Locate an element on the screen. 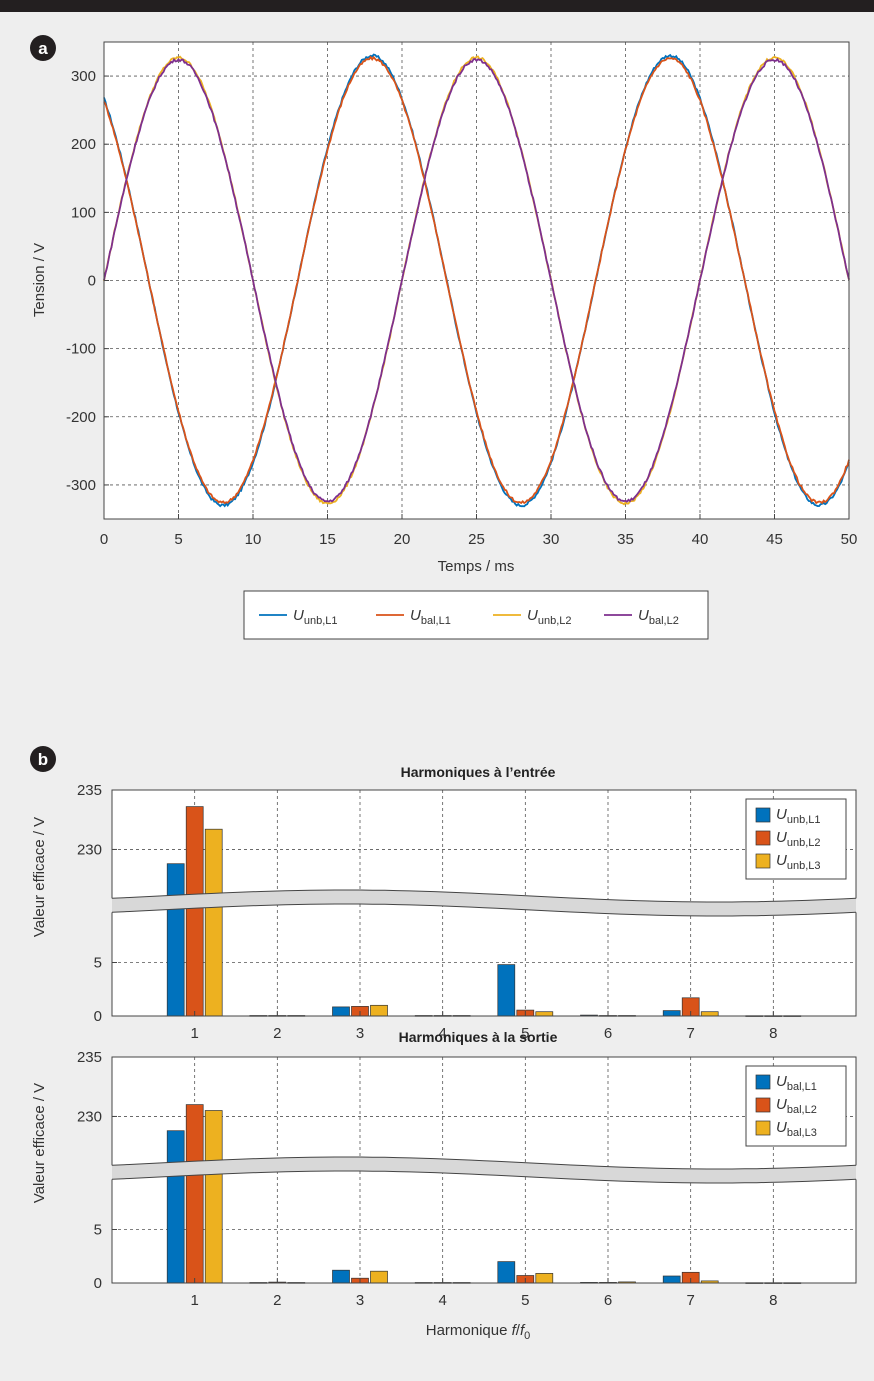 The height and width of the screenshot is (1381, 874). x-tick-label: 20 is located at coordinates (402, 539).